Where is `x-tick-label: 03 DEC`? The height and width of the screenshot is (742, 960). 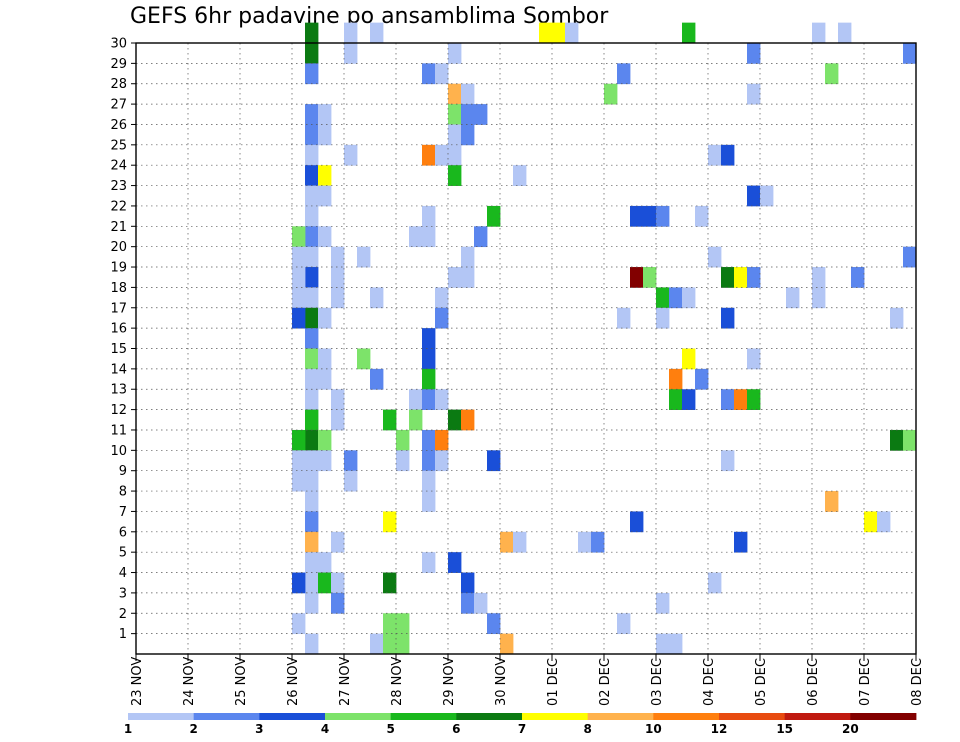 x-tick-label: 03 DEC is located at coordinates (657, 682).